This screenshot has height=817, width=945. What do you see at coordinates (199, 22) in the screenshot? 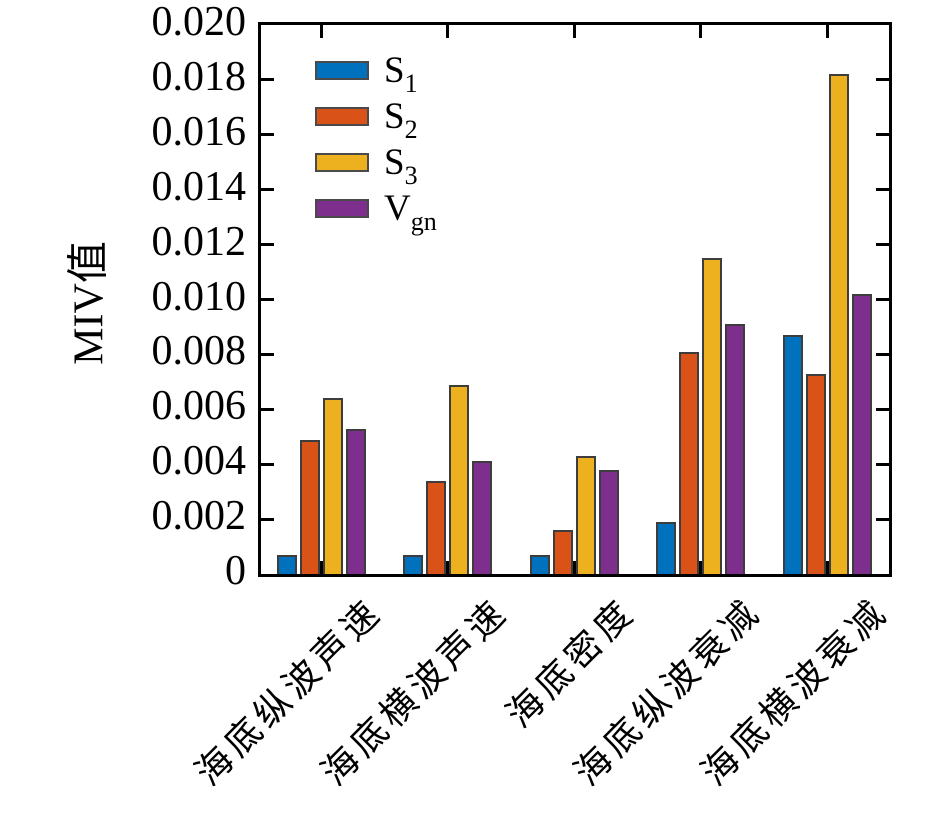
I see `y-tick-label: 0.020` at bounding box center [199, 22].